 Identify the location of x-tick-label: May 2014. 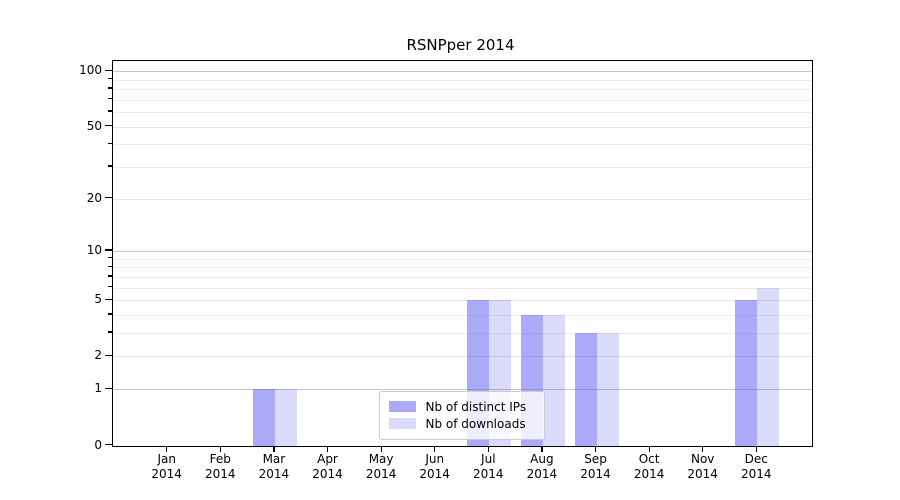
(381, 467).